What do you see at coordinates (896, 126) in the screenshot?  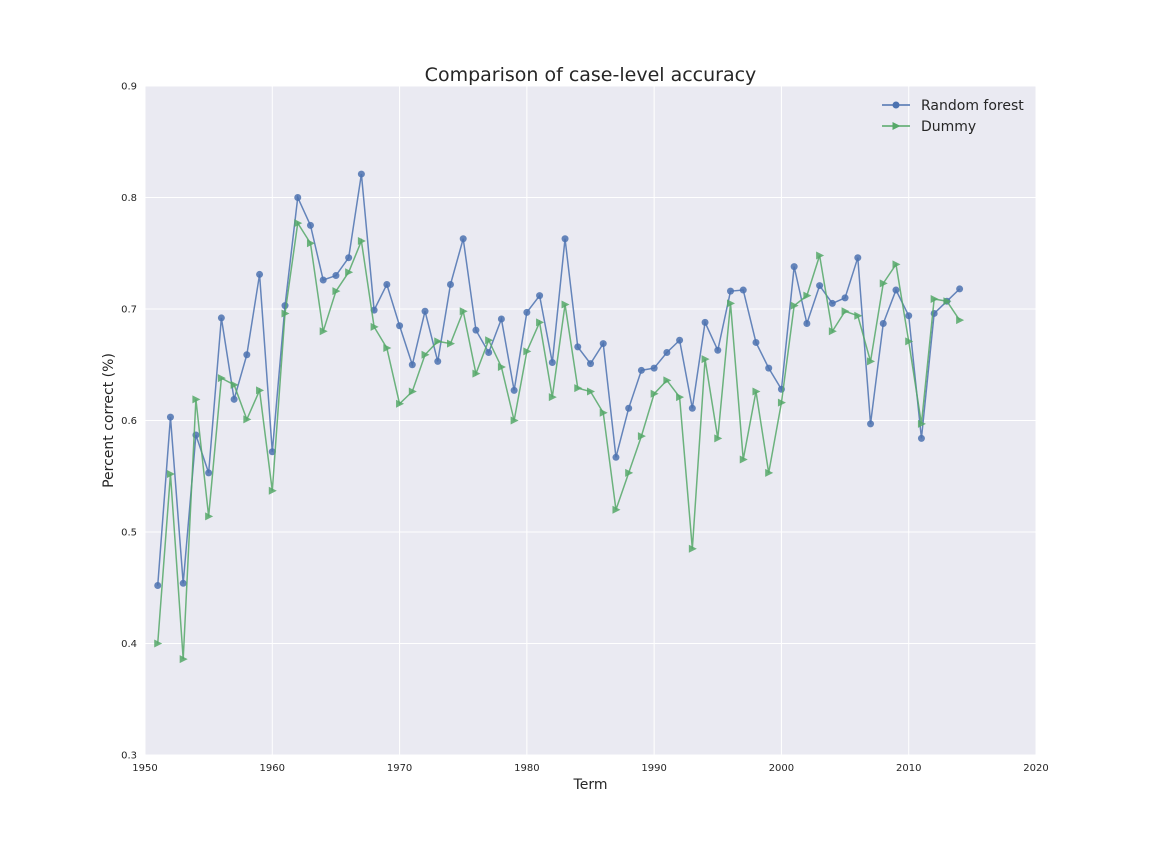 I see `legend-marker-dummy` at bounding box center [896, 126].